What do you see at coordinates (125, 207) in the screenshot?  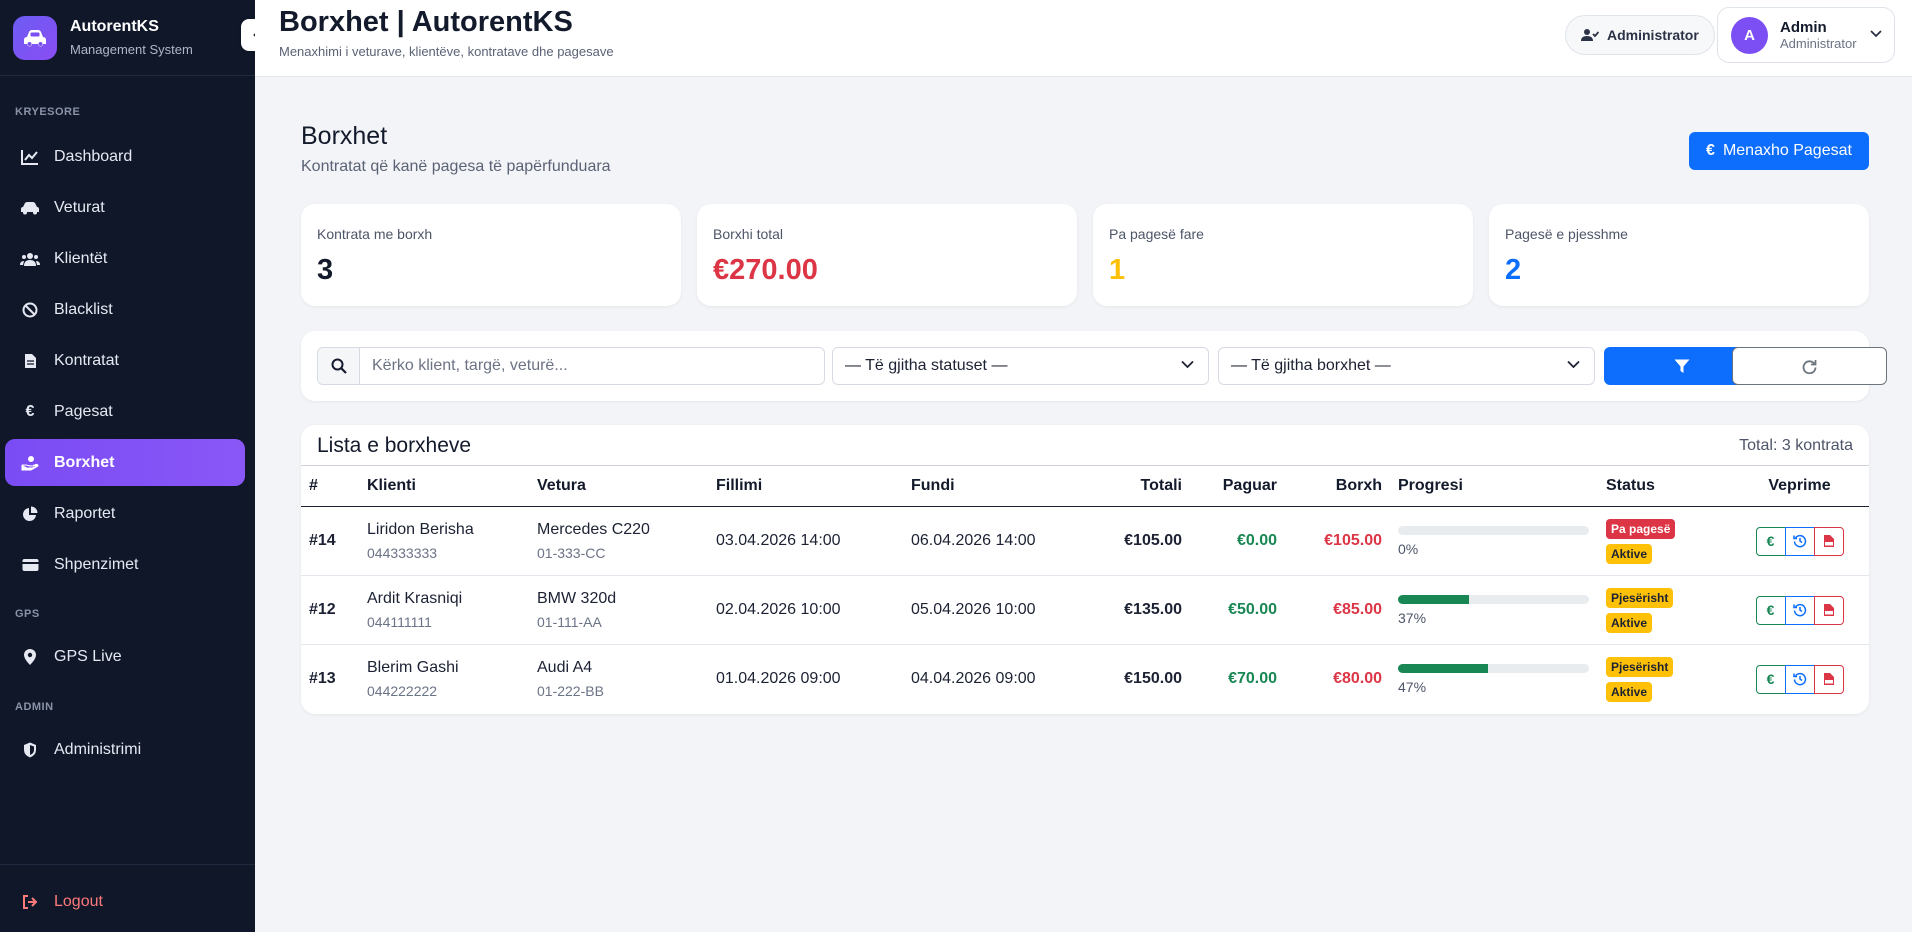 I see `sidebar-item-veturat: Veturat` at bounding box center [125, 207].